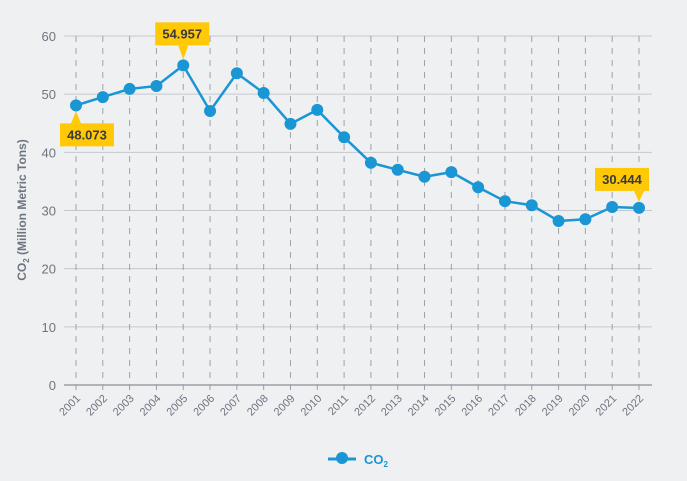 The width and height of the screenshot is (687, 481). I want to click on callout-label: 30.444, so click(622, 179).